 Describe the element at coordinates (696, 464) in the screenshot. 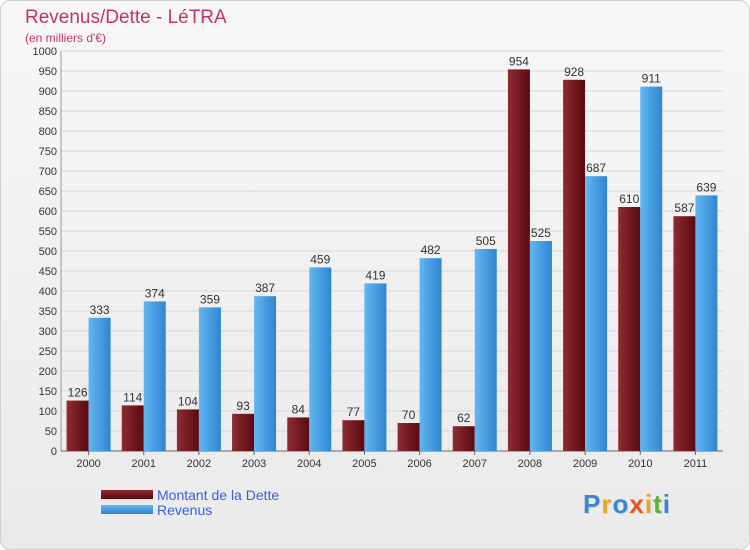

I see `x-tick-label: 2011` at that location.